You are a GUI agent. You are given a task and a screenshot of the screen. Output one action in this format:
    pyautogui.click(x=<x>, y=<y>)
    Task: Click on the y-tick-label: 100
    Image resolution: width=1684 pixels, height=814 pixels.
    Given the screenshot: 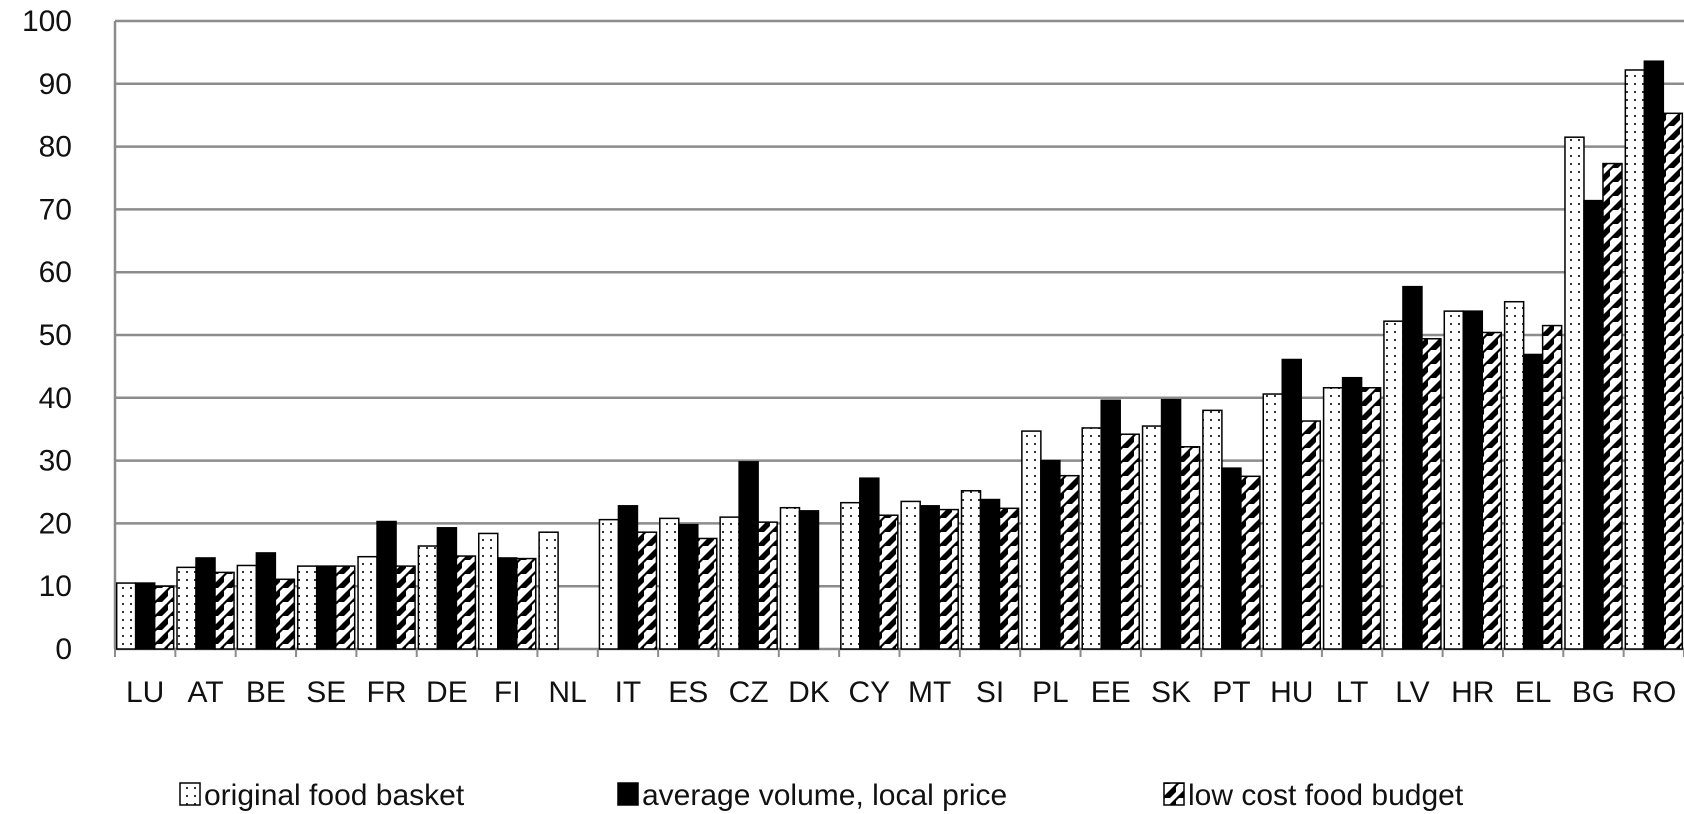 What is the action you would take?
    pyautogui.click(x=47, y=21)
    